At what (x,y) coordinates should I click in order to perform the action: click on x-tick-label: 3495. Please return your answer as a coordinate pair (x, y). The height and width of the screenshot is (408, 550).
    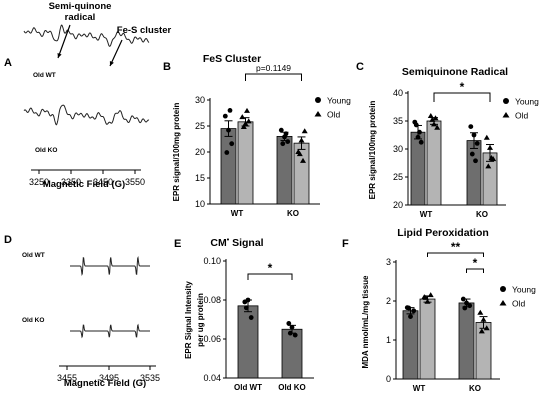
    Looking at the image, I should click on (109, 378).